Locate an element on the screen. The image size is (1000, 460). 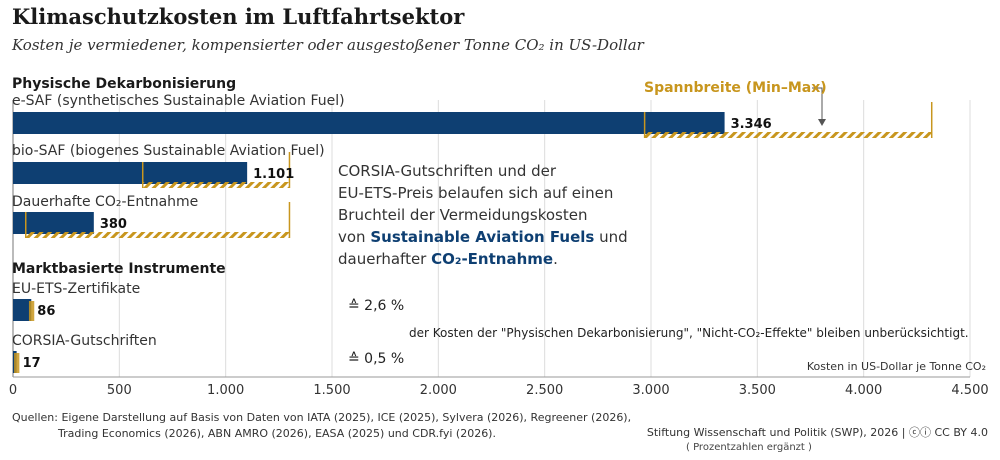
x-tick-label: 3.000 is located at coordinates (650, 390).